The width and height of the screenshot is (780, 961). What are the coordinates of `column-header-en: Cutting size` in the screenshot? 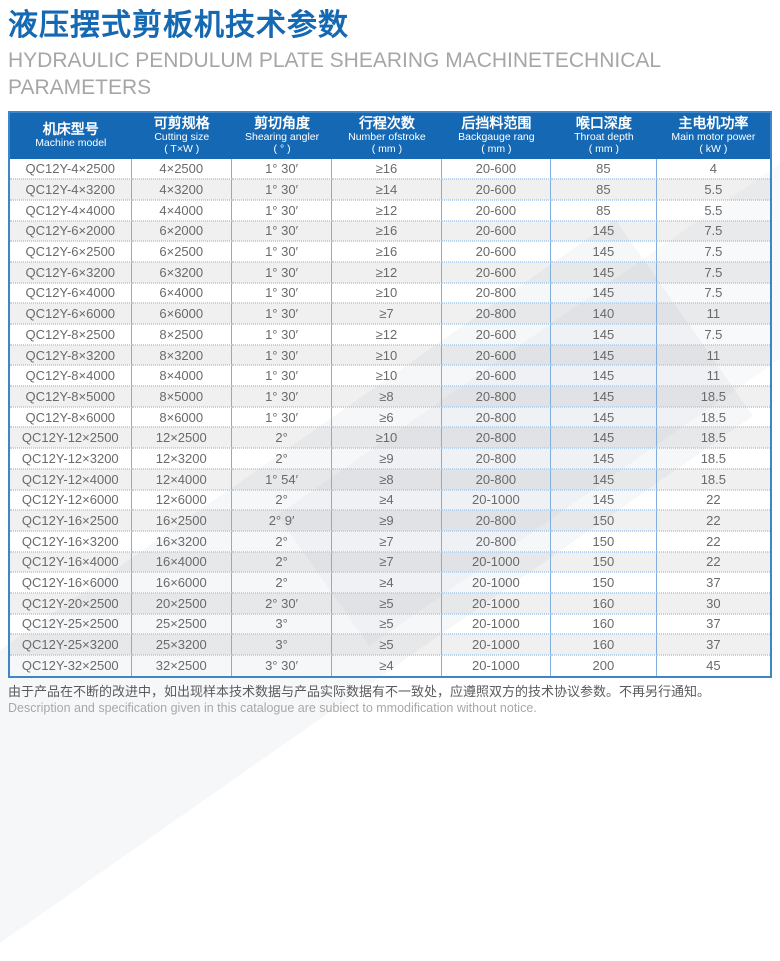 It's located at (182, 136).